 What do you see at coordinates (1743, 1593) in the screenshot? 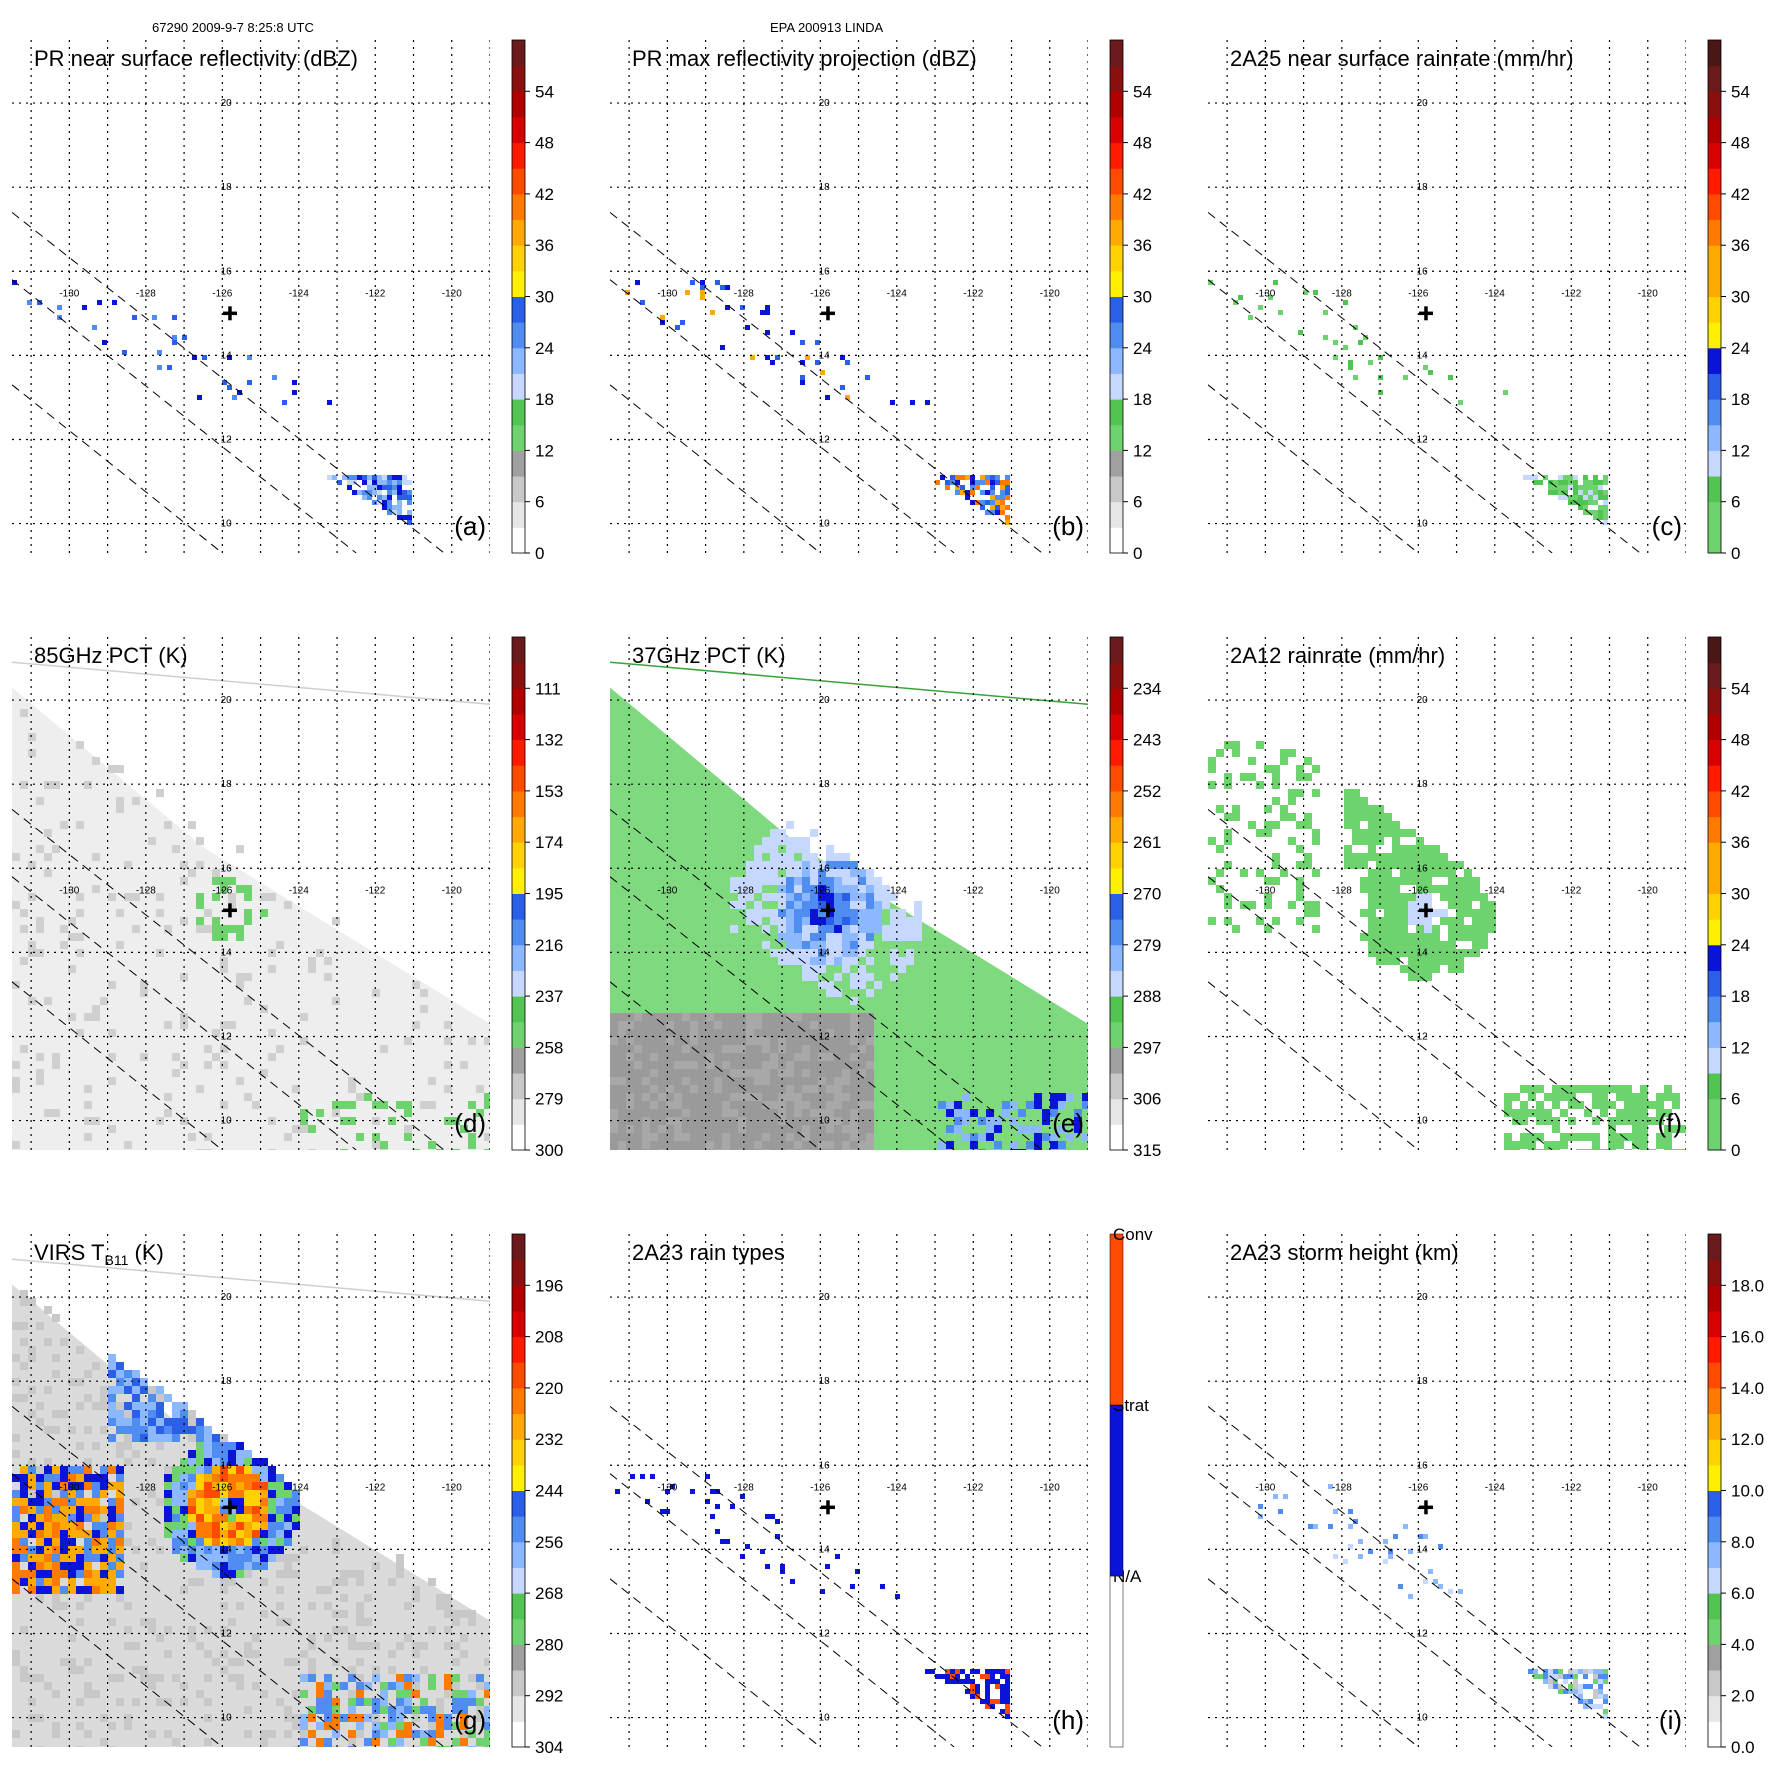
I see `colorbar-tick-label: 6.0` at bounding box center [1743, 1593].